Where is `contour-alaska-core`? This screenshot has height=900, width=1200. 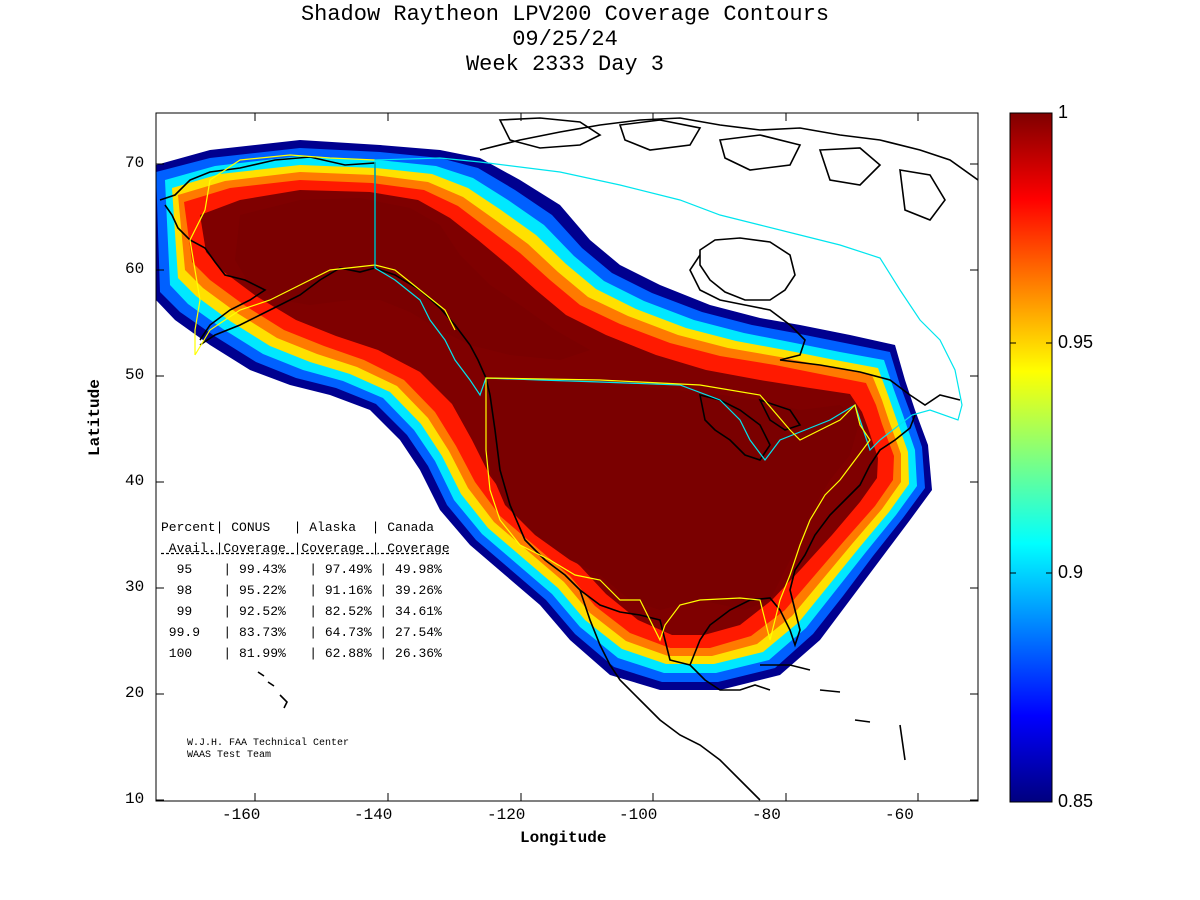
contour-alaska-core is located at coordinates (412, 279).